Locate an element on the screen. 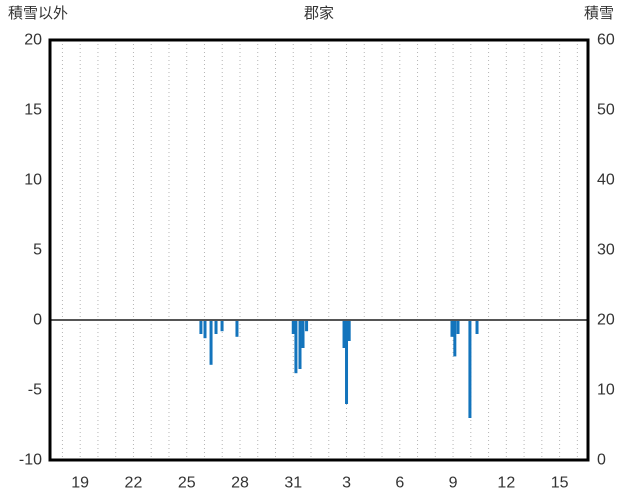  left-axis-title: 積雪以外 is located at coordinates (38, 13).